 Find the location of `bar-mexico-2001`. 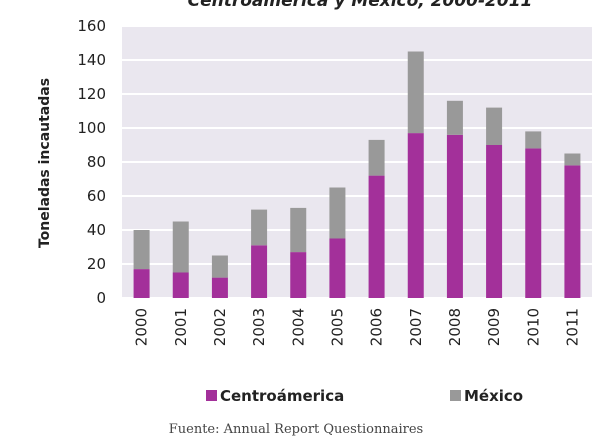

bar-mexico-2001 is located at coordinates (180, 247).